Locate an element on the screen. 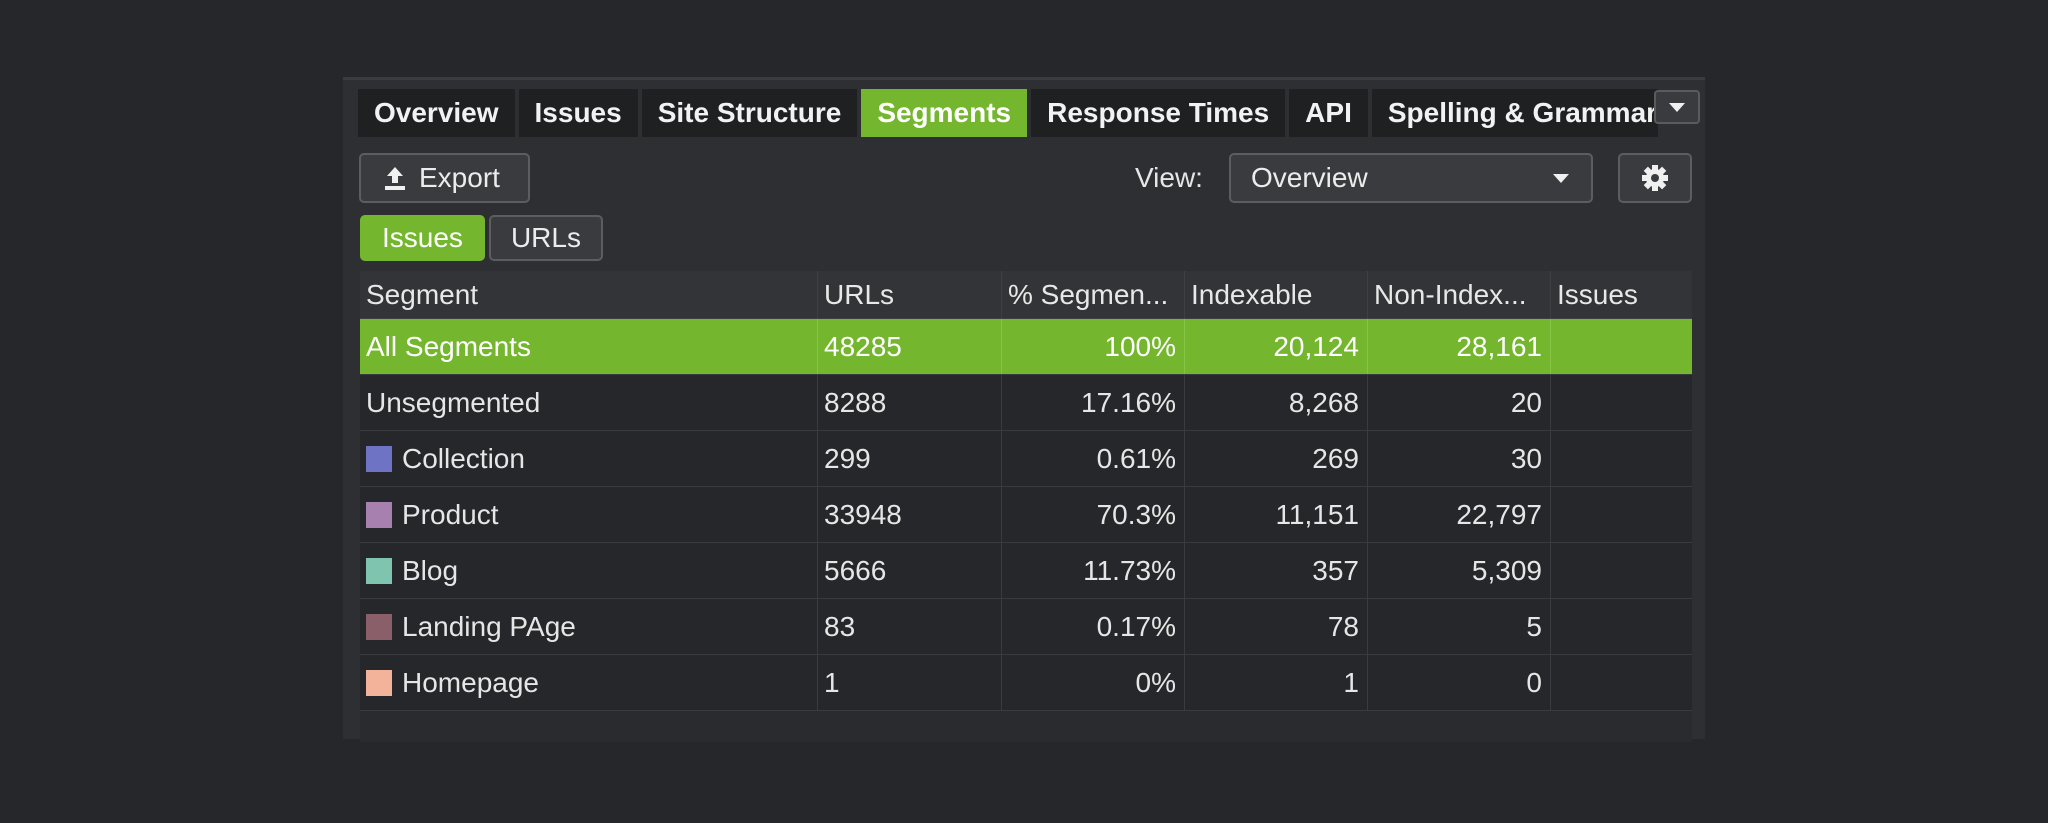 The image size is (2048, 823). non-indexable-count: 22,797 is located at coordinates (1459, 514).